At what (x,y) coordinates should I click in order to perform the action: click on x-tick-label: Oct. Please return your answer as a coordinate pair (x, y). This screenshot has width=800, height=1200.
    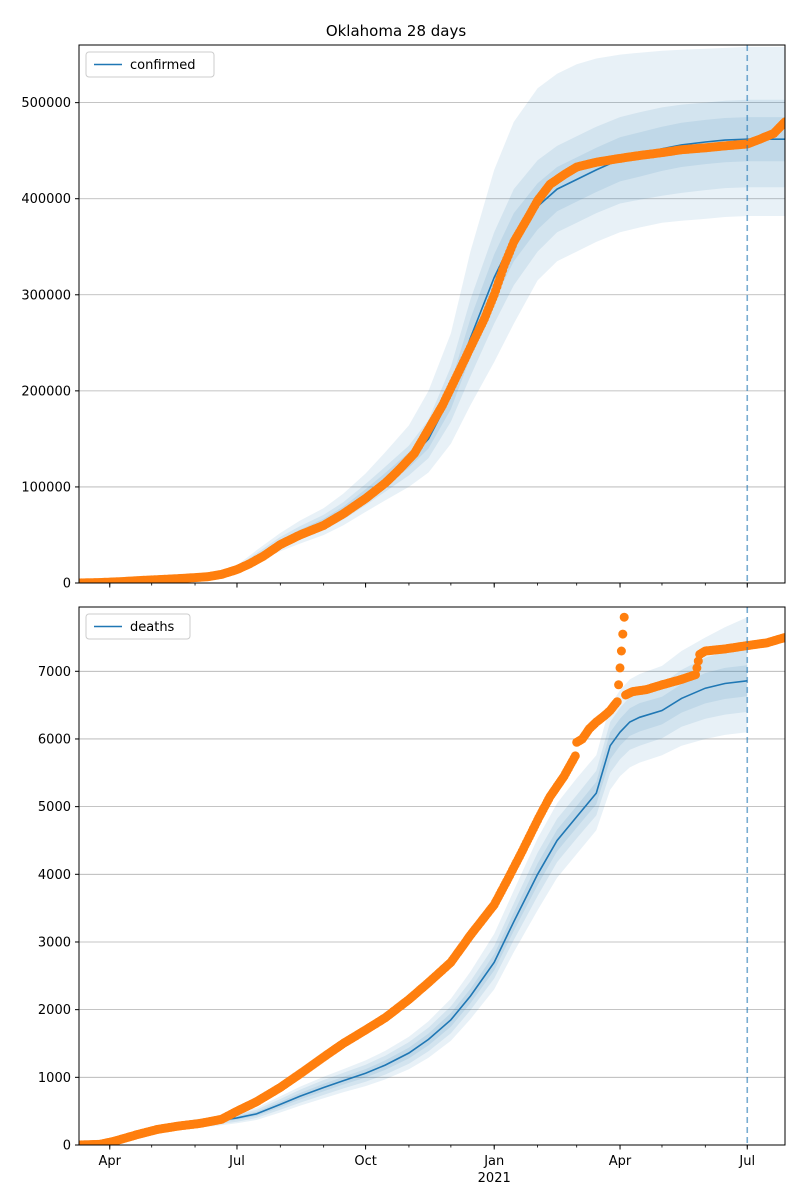
    Looking at the image, I should click on (365, 1161).